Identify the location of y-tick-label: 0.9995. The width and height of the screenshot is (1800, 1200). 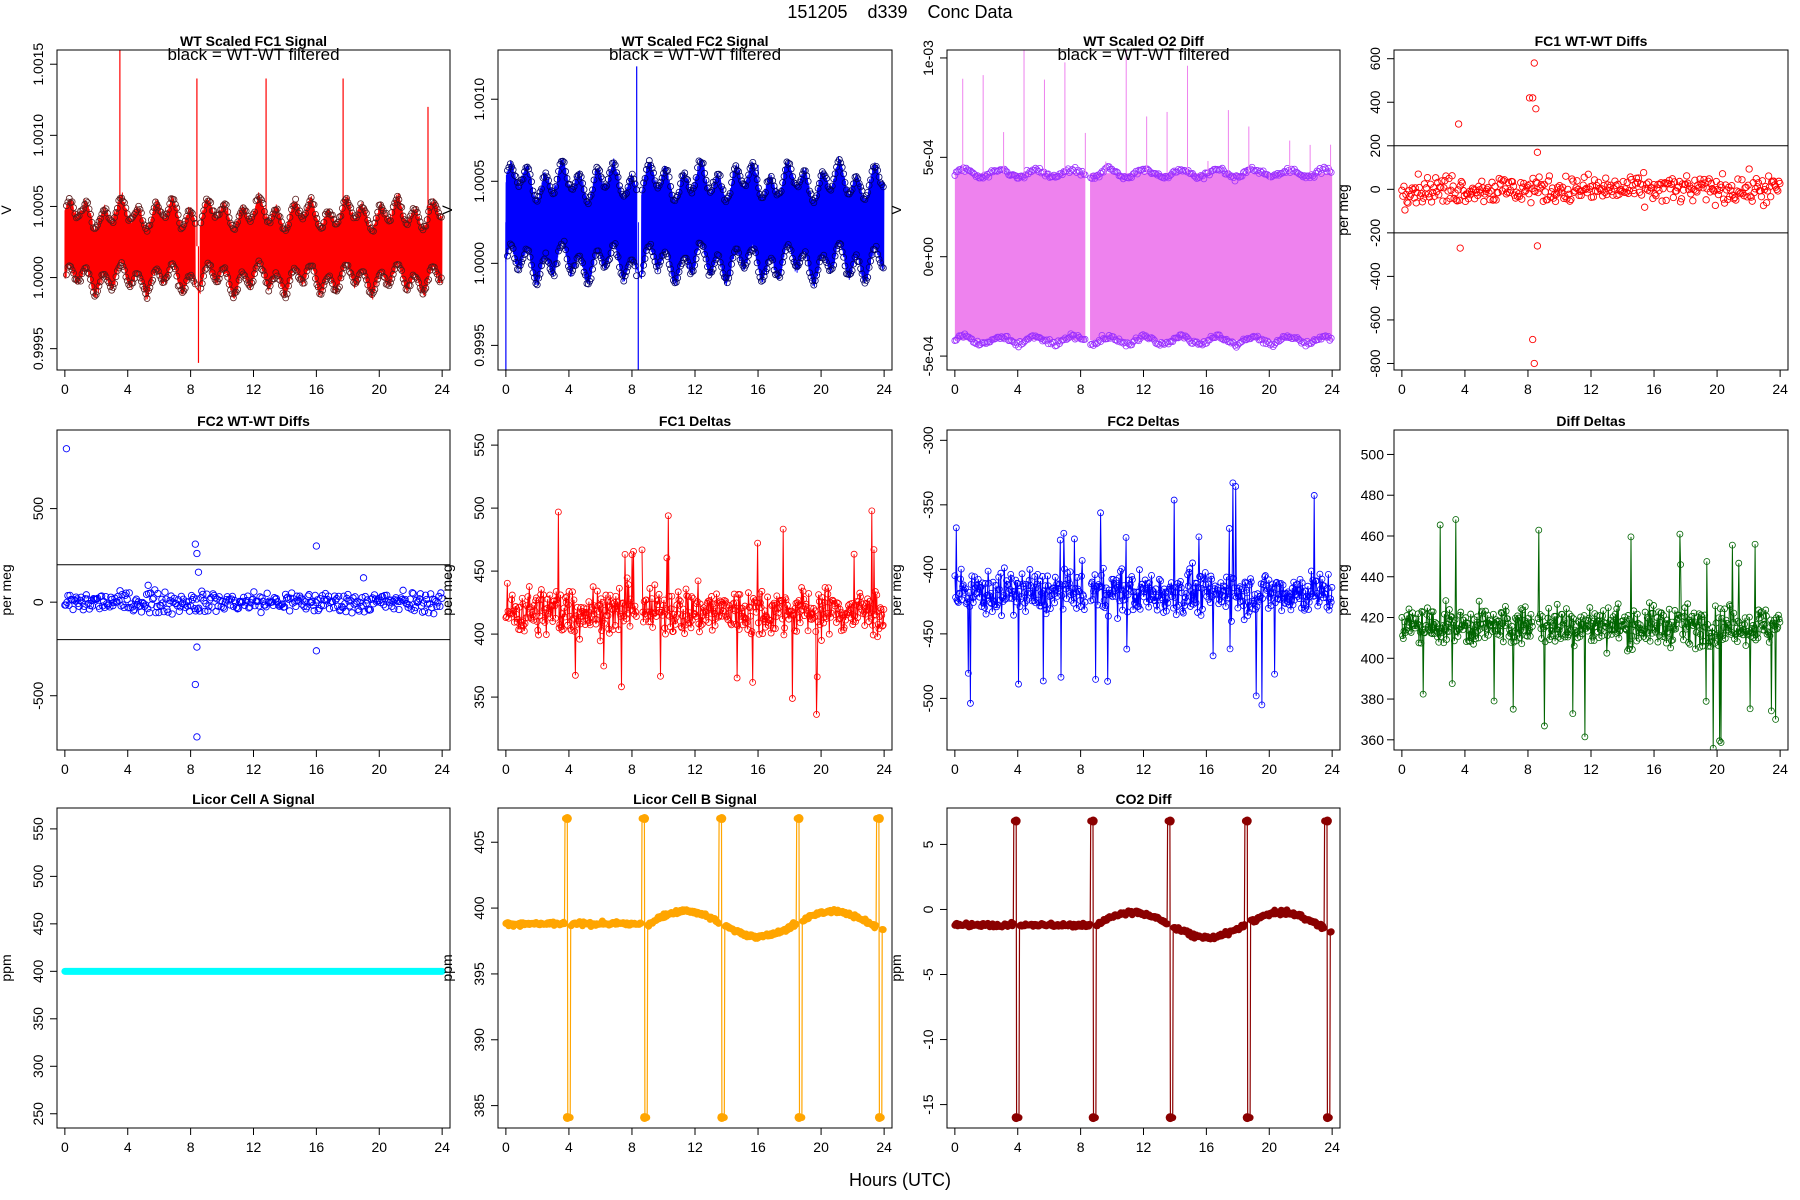
(479, 345).